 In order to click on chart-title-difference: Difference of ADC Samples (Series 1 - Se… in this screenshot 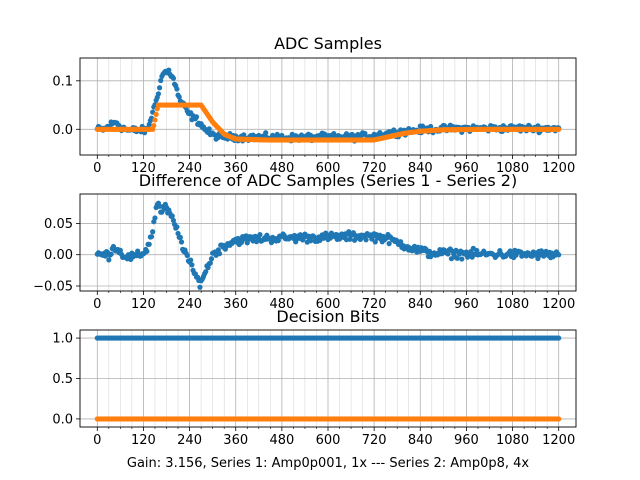, I will do `click(328, 180)`.